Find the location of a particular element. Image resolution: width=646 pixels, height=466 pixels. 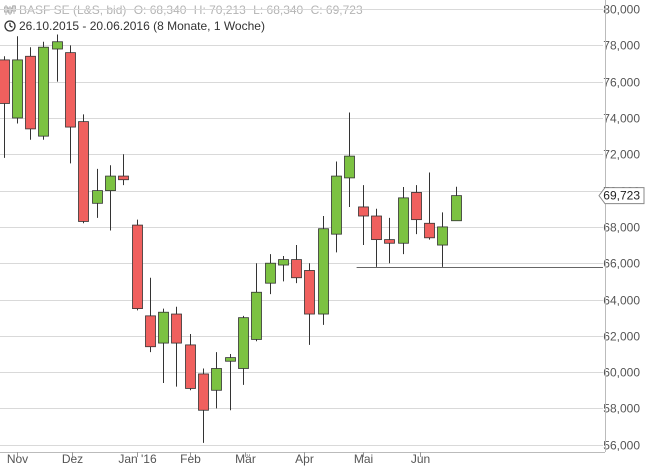

last-price-label: 69,723 is located at coordinates (621, 196).